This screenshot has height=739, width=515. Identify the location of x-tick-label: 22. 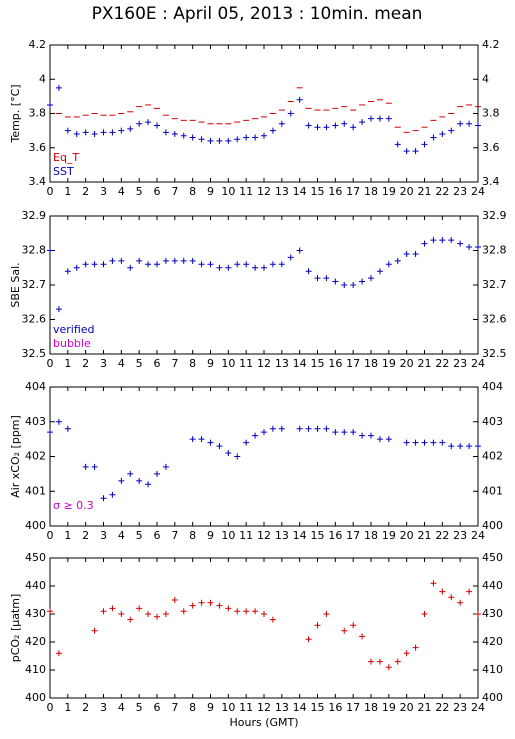
(442, 707).